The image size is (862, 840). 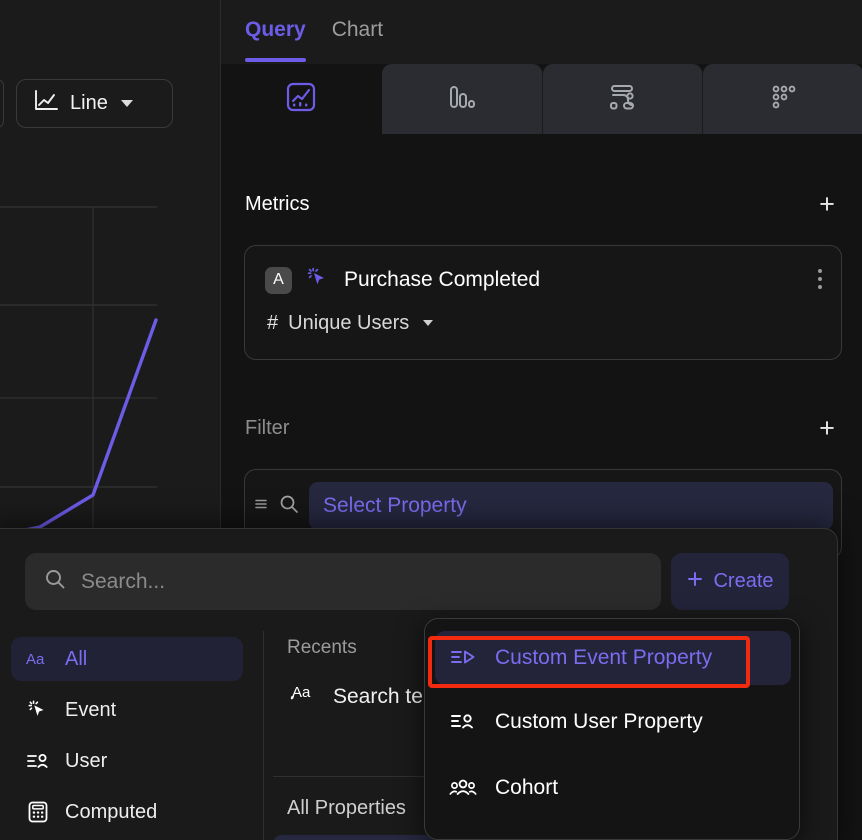 What do you see at coordinates (127, 659) in the screenshot?
I see `category-item-all: Aa All` at bounding box center [127, 659].